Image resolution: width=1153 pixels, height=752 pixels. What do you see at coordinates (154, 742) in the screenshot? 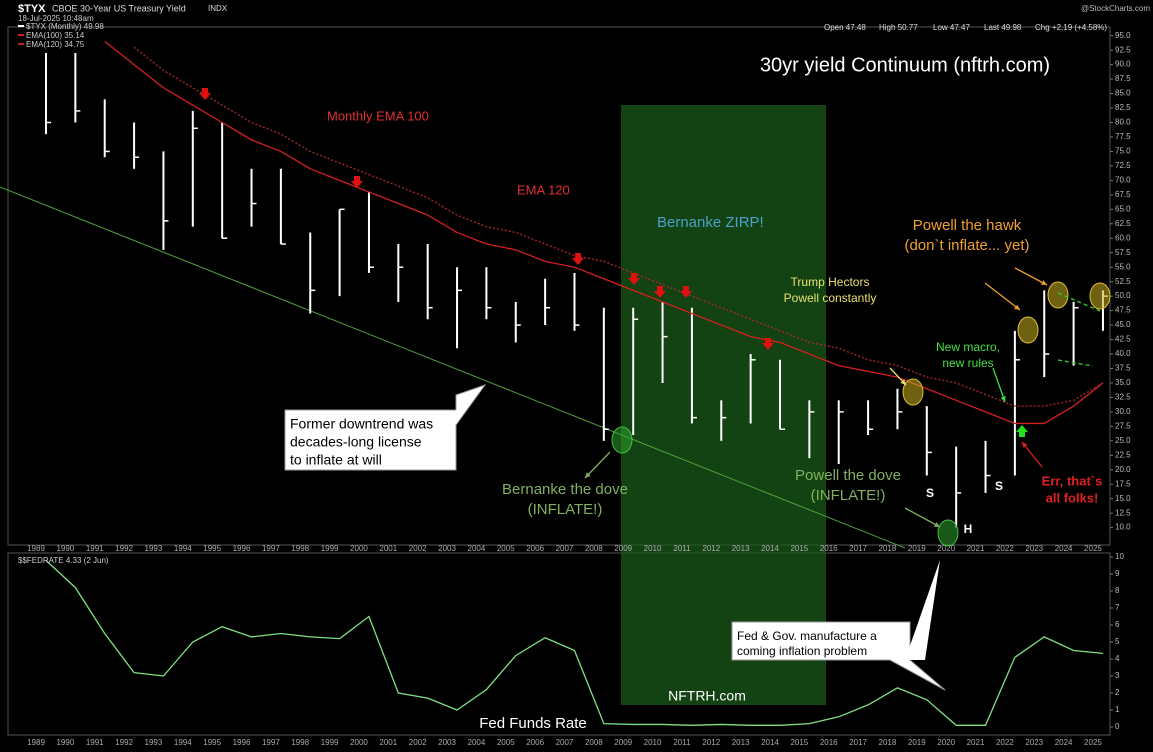
I see `x-tick-label: 1993` at bounding box center [154, 742].